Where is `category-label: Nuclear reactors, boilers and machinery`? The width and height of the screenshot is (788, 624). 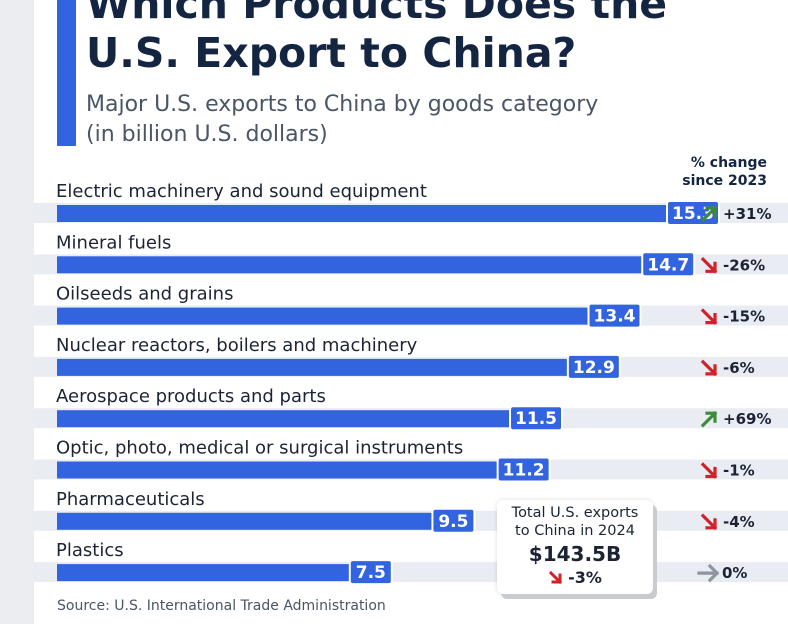
category-label: Nuclear reactors, boilers and machinery is located at coordinates (237, 345).